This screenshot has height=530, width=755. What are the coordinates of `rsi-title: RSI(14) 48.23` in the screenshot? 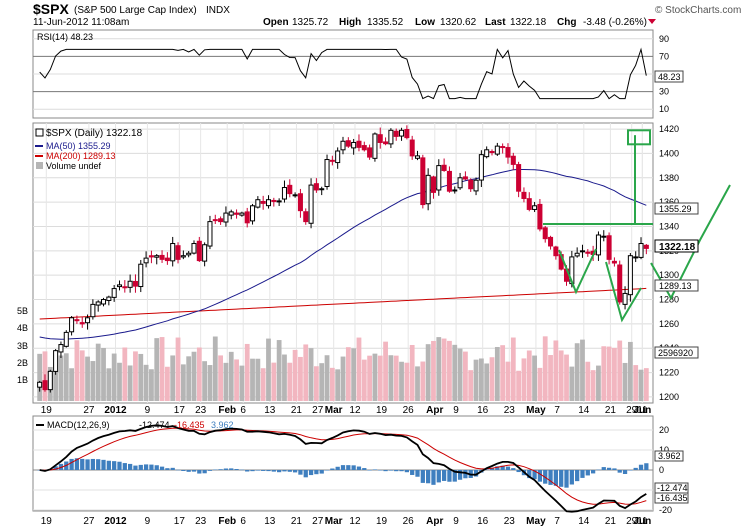 It's located at (65, 37).